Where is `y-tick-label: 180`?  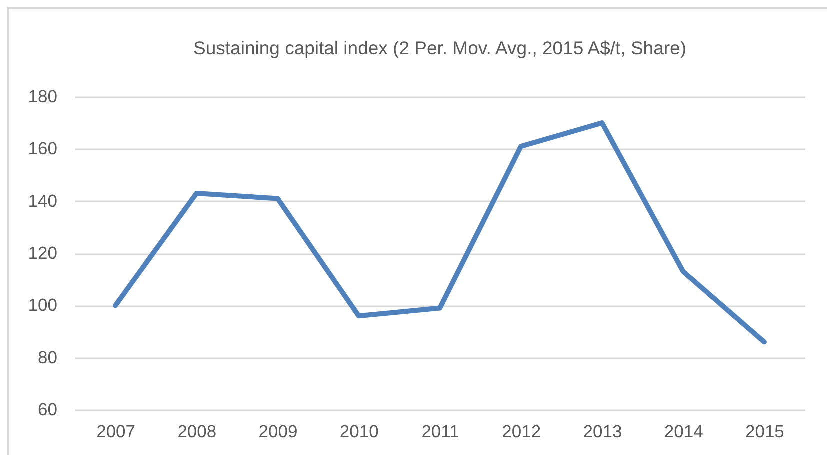 y-tick-label: 180 is located at coordinates (43, 96).